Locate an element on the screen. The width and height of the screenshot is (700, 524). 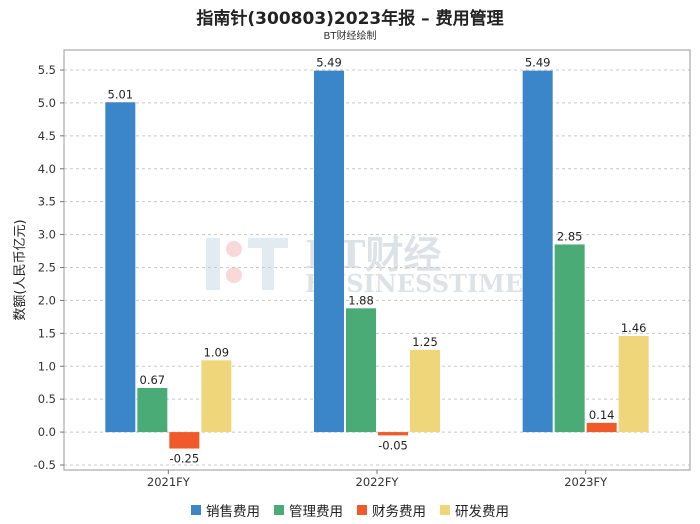
chart-title: 指南针(300803)2023年报 – 费用管理 is located at coordinates (350, 19).